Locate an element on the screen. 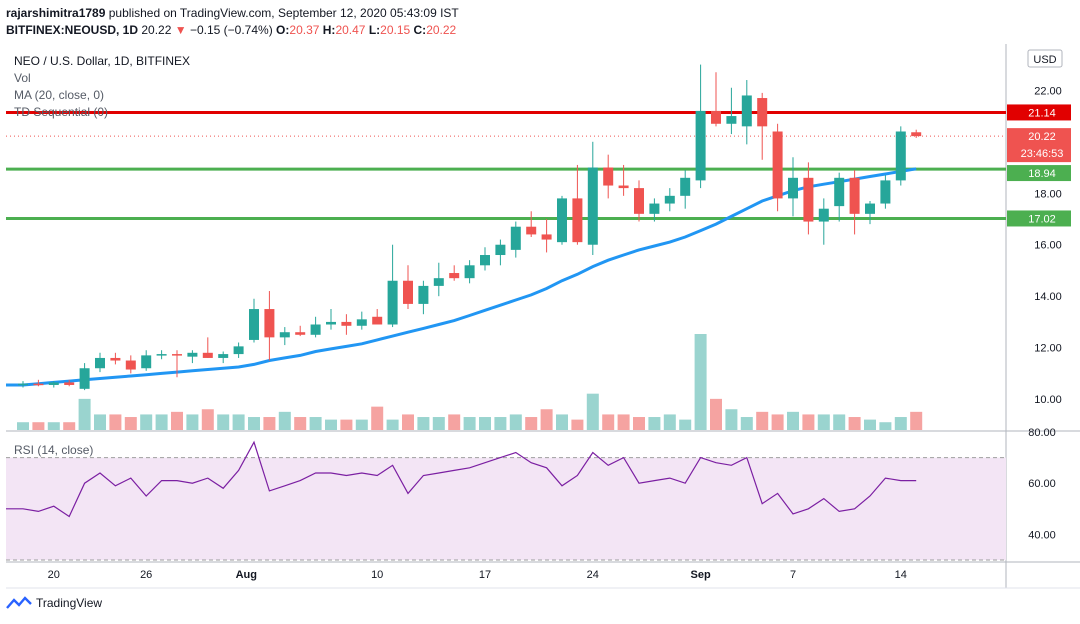 This screenshot has width=1080, height=624. time-tick-label: Aug is located at coordinates (246, 575).